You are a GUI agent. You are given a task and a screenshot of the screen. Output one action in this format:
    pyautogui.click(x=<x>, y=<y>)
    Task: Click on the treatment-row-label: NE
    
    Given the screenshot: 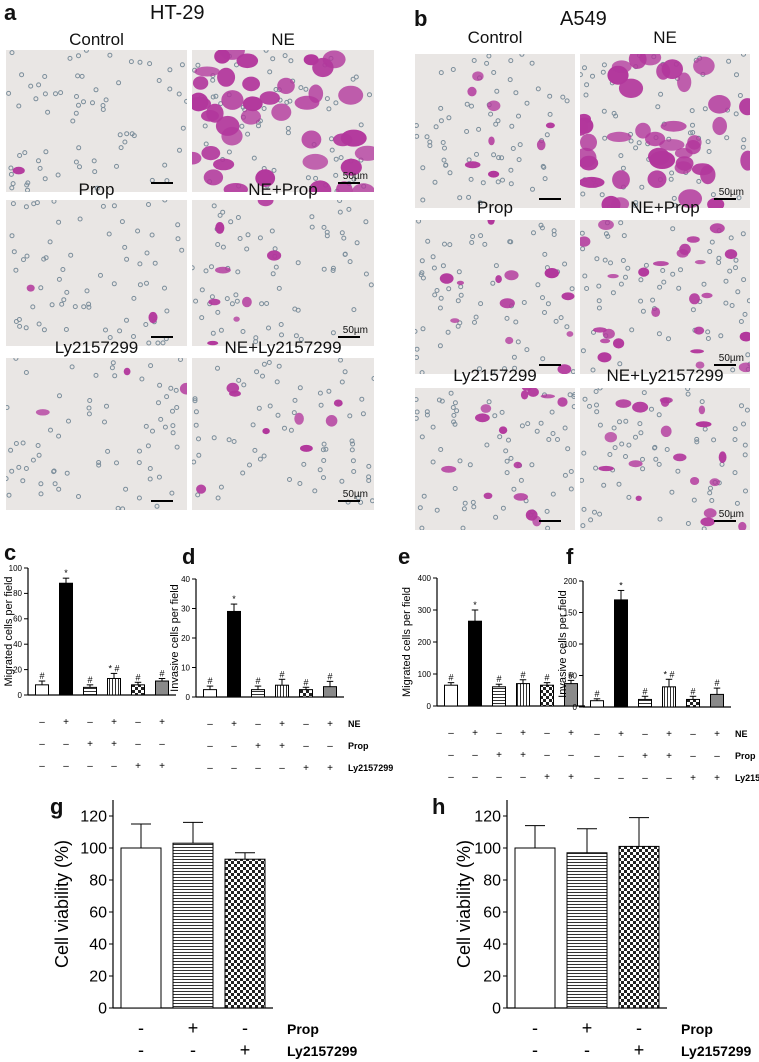 What is the action you would take?
    pyautogui.click(x=741, y=734)
    